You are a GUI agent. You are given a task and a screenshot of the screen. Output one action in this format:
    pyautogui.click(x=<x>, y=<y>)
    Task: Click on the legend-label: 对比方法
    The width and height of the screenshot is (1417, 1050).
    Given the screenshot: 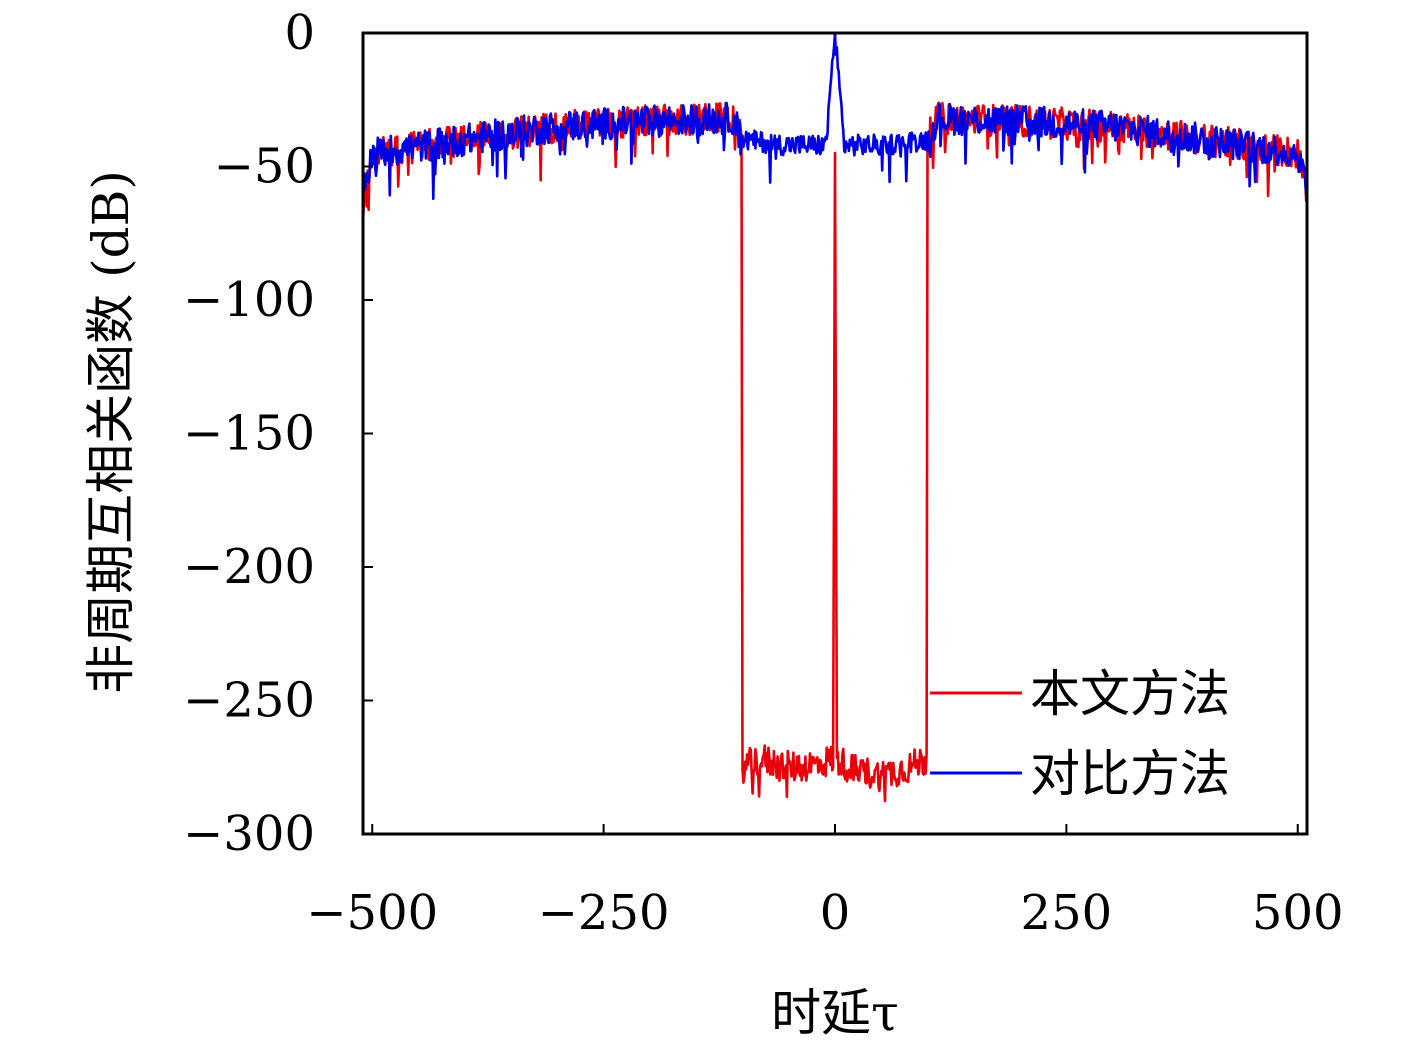 What is the action you would take?
    pyautogui.click(x=1130, y=774)
    